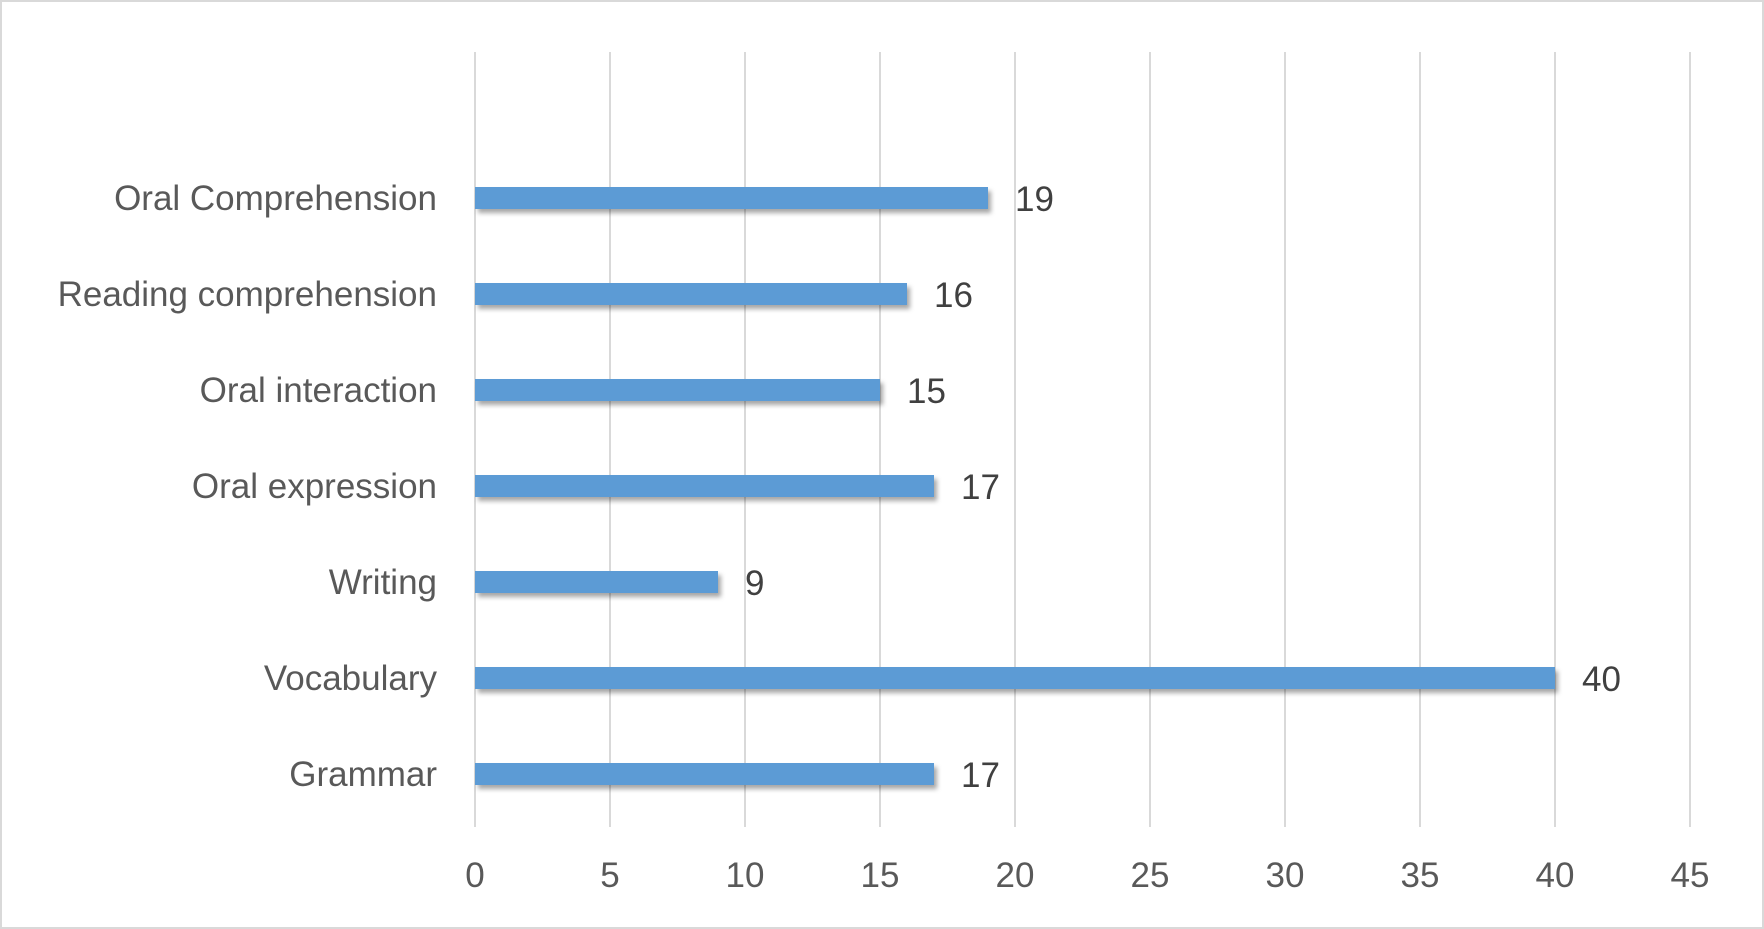  What do you see at coordinates (745, 875) in the screenshot?
I see `x-tick-label: 10` at bounding box center [745, 875].